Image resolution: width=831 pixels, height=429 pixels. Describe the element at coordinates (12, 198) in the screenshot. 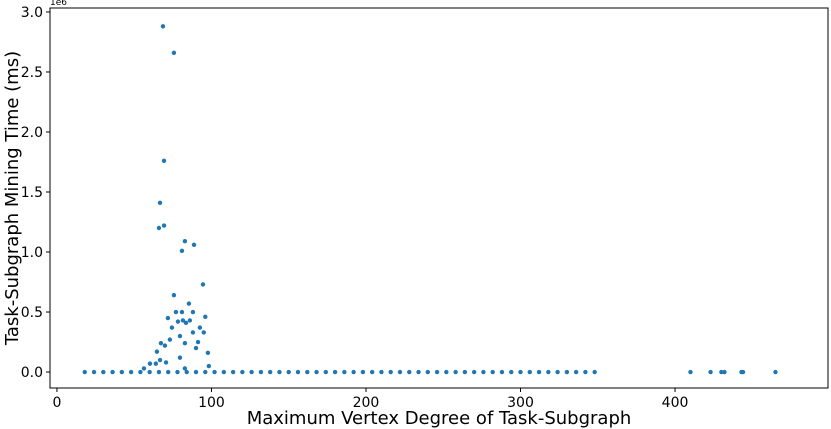

I see `y-axis-label: Task-Subgraph Mining Time (ms)` at that location.